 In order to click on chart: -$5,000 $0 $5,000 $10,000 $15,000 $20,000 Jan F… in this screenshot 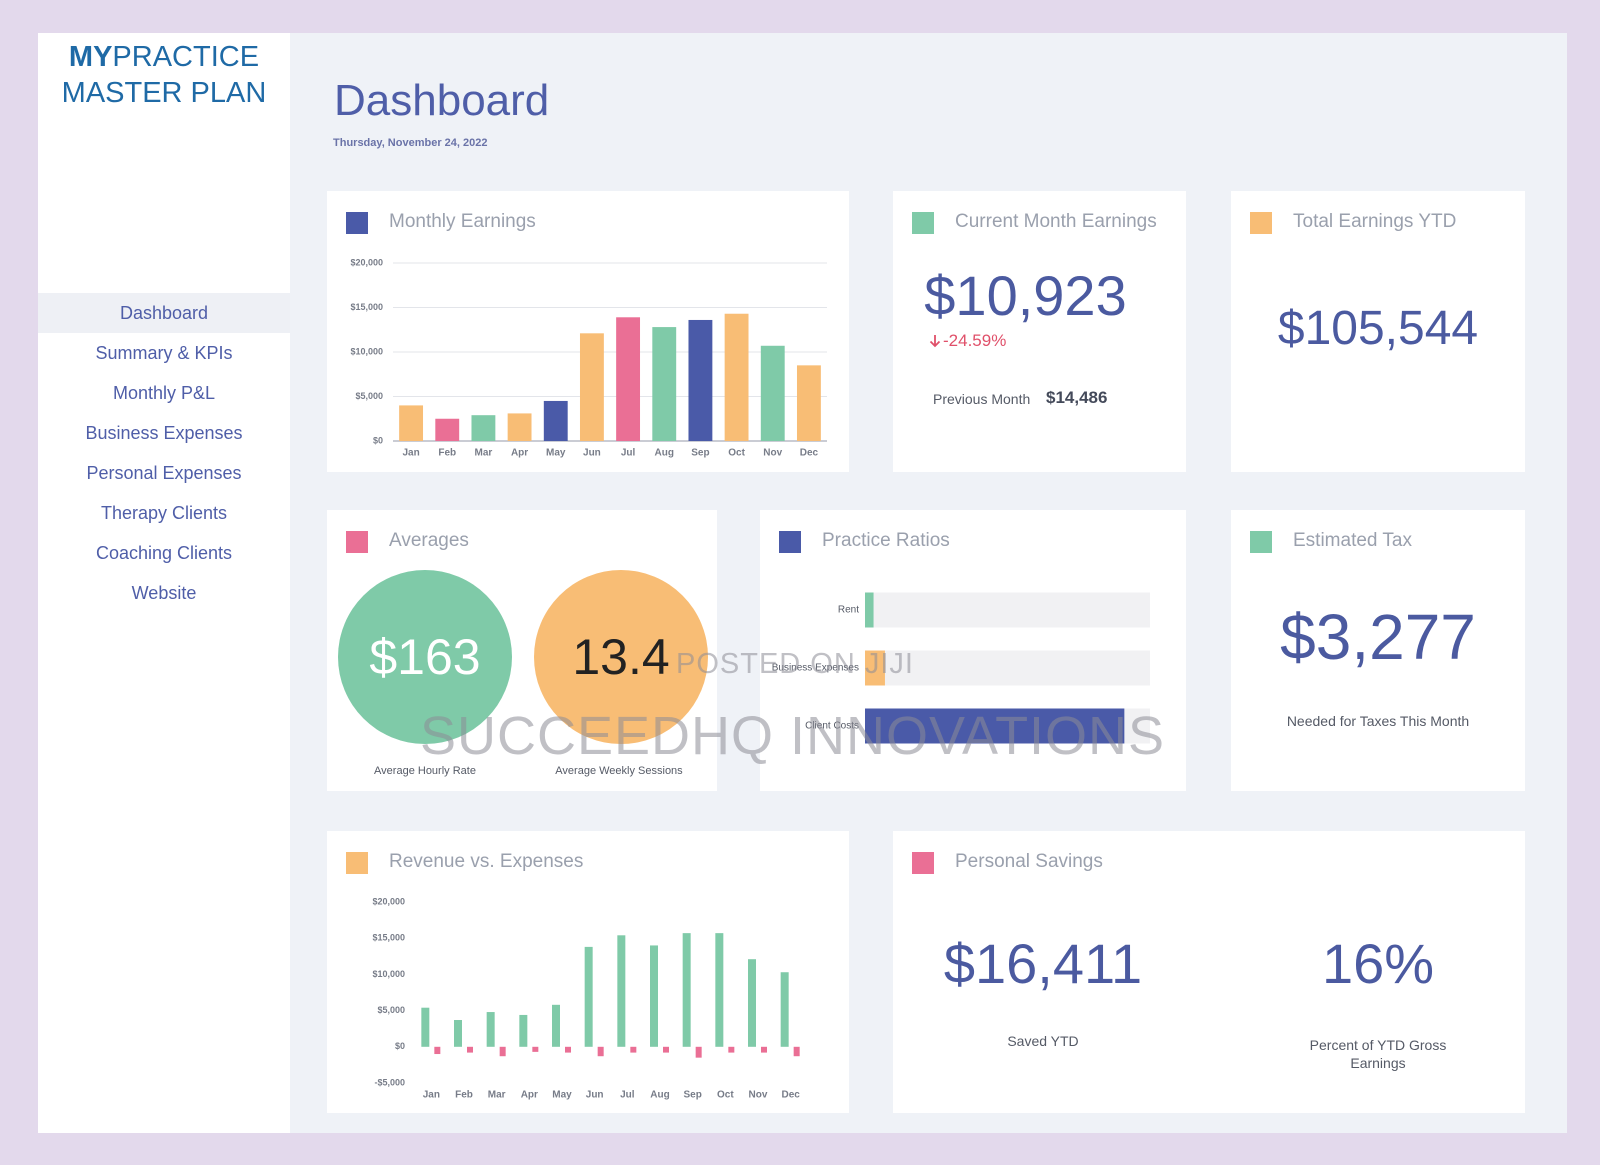, I will do `click(586, 998)`.